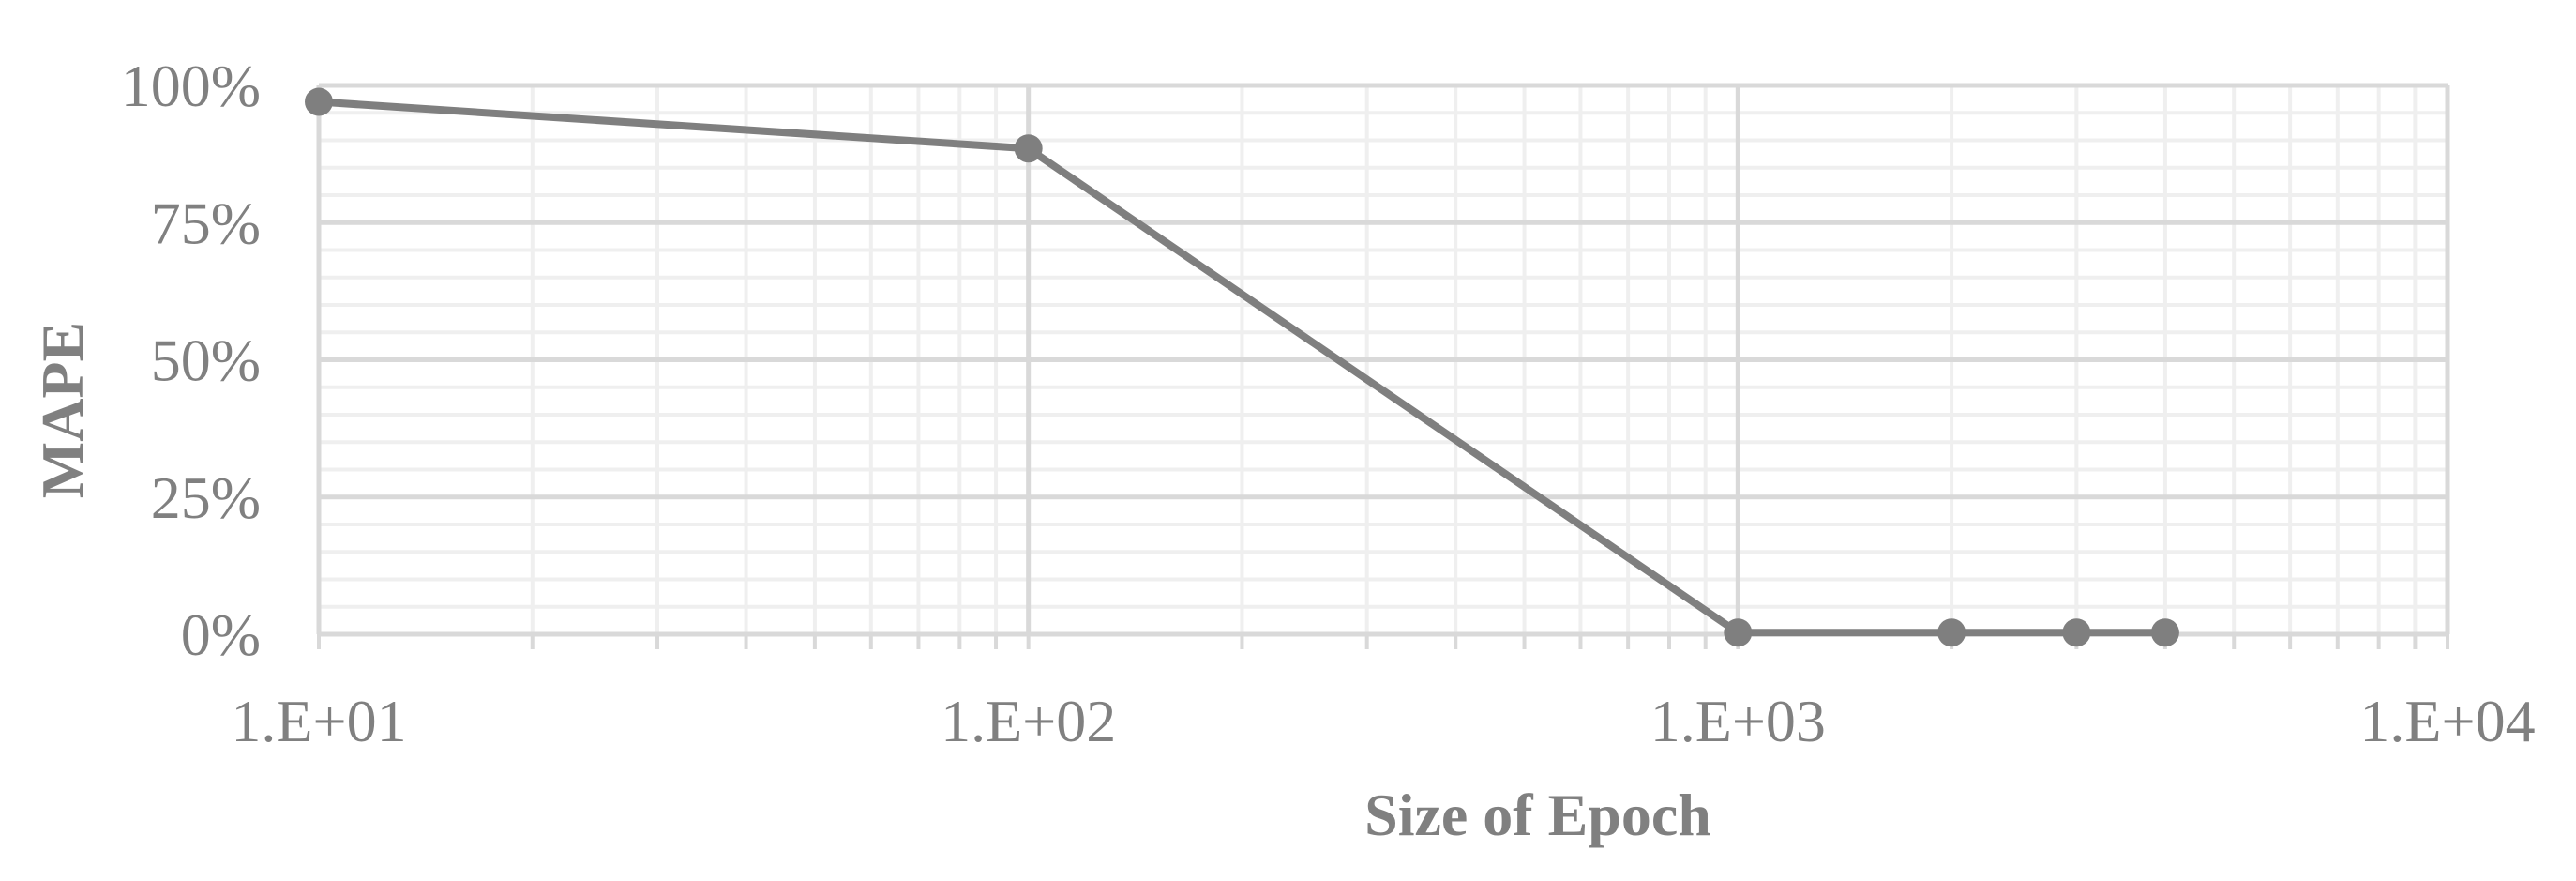 This screenshot has width=2576, height=881. I want to click on x-tick-label: 1.E+02, so click(1028, 721).